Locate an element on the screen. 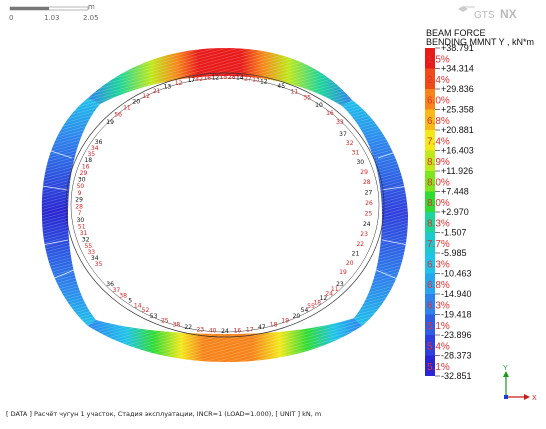 This screenshot has width=546, height=429. legend-value: +11.926 is located at coordinates (457, 171).